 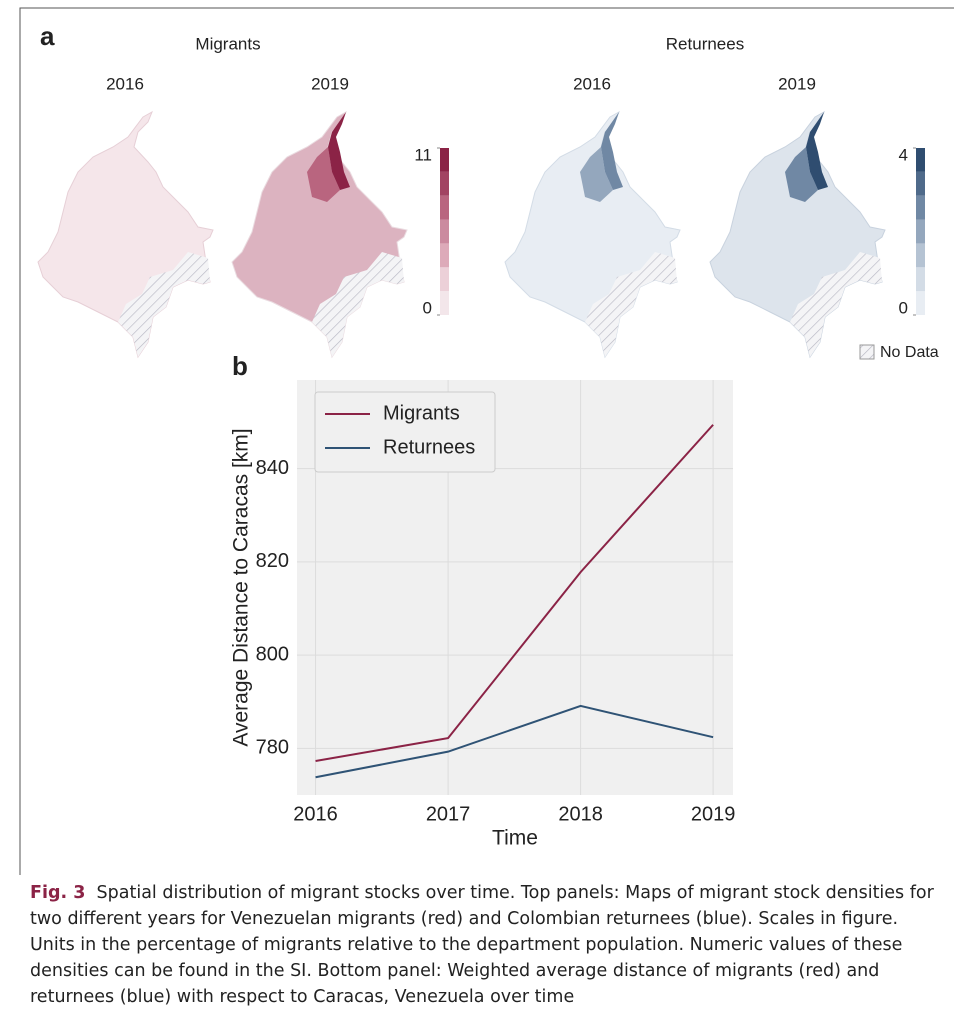 What do you see at coordinates (421, 413) in the screenshot?
I see `legend-label: Migrants` at bounding box center [421, 413].